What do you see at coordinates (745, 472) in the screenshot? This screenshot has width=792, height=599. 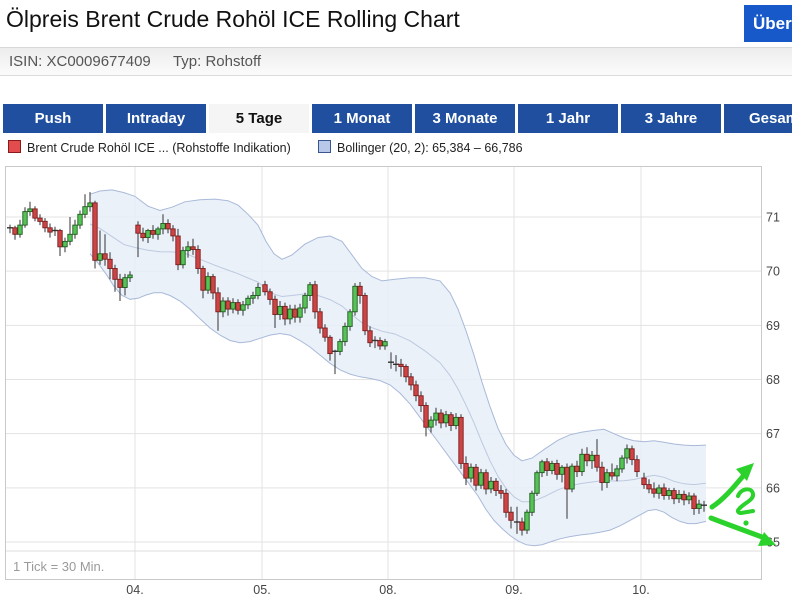 I see `up-arrow-head` at bounding box center [745, 472].